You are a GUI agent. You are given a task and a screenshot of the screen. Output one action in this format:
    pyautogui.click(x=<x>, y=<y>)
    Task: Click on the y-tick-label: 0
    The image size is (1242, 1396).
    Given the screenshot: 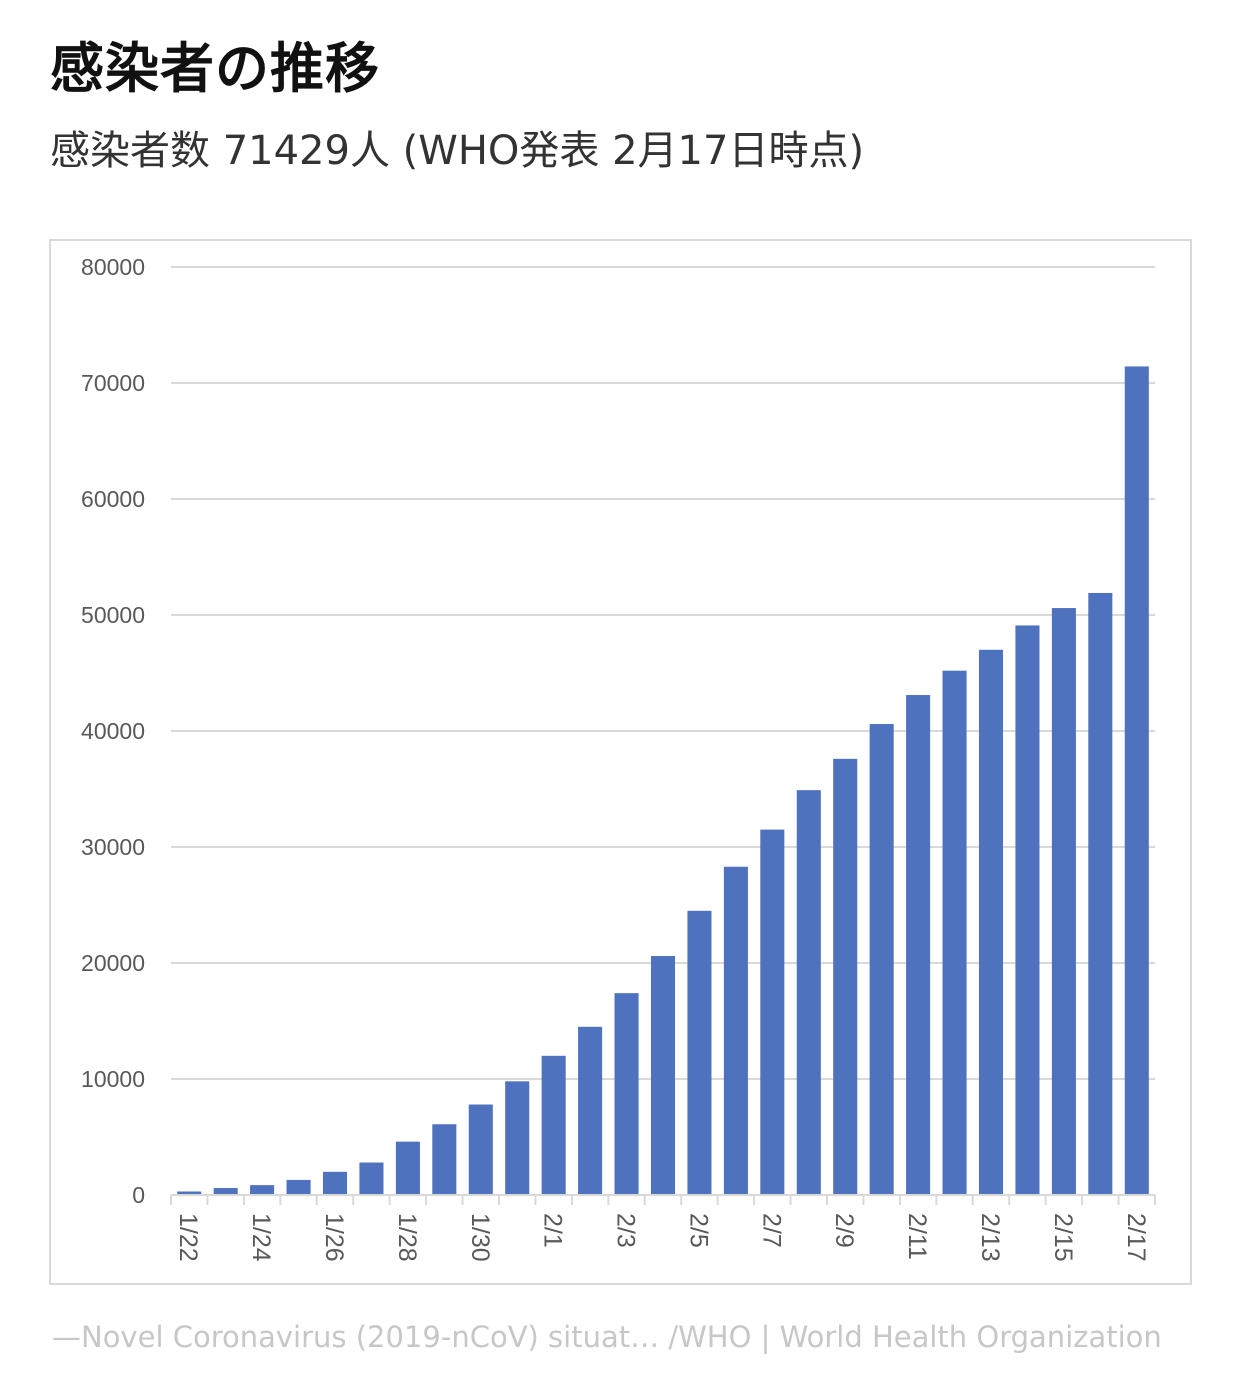 What is the action you would take?
    pyautogui.click(x=138, y=1195)
    